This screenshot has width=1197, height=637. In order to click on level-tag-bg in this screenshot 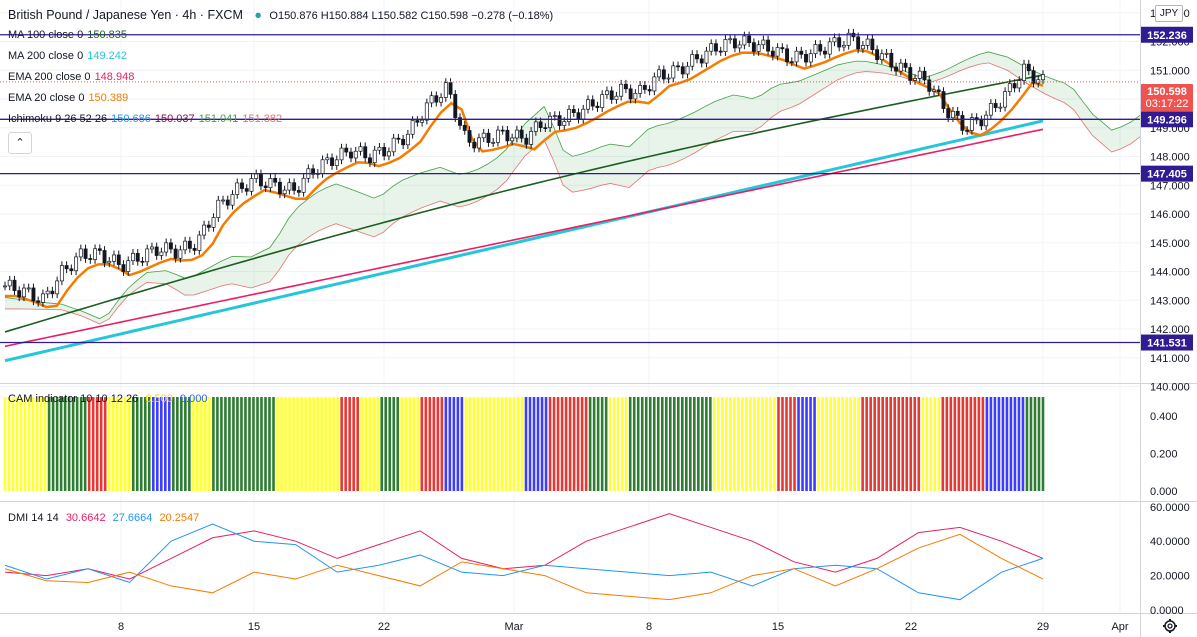, I will do `click(1167, 34)`.